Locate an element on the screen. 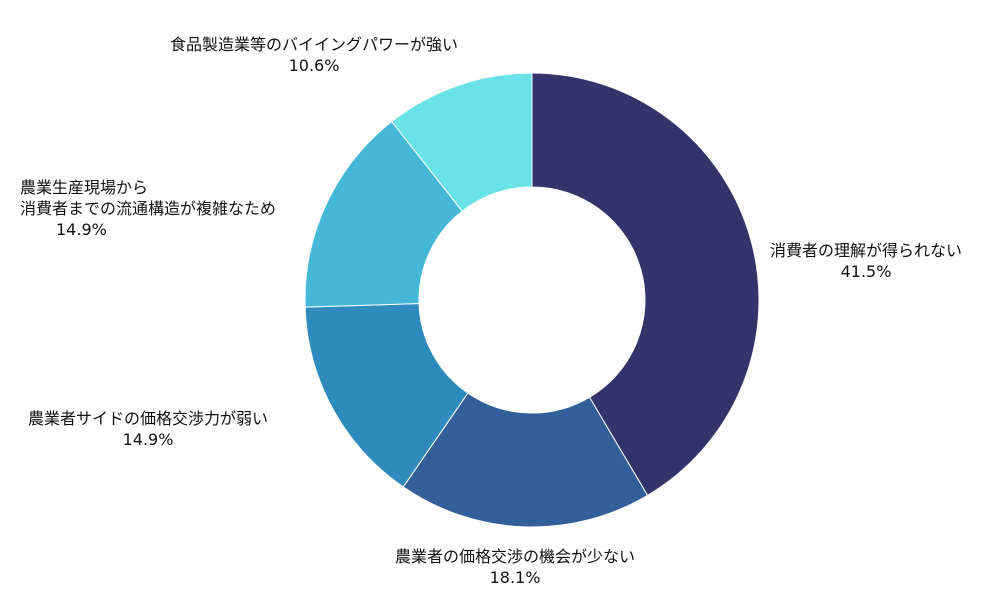 The image size is (1000, 605). slice-label-complex-distribution: 農業生産現場から 消費者までの流通構造が複雑なため 14.9% is located at coordinates (148, 208).